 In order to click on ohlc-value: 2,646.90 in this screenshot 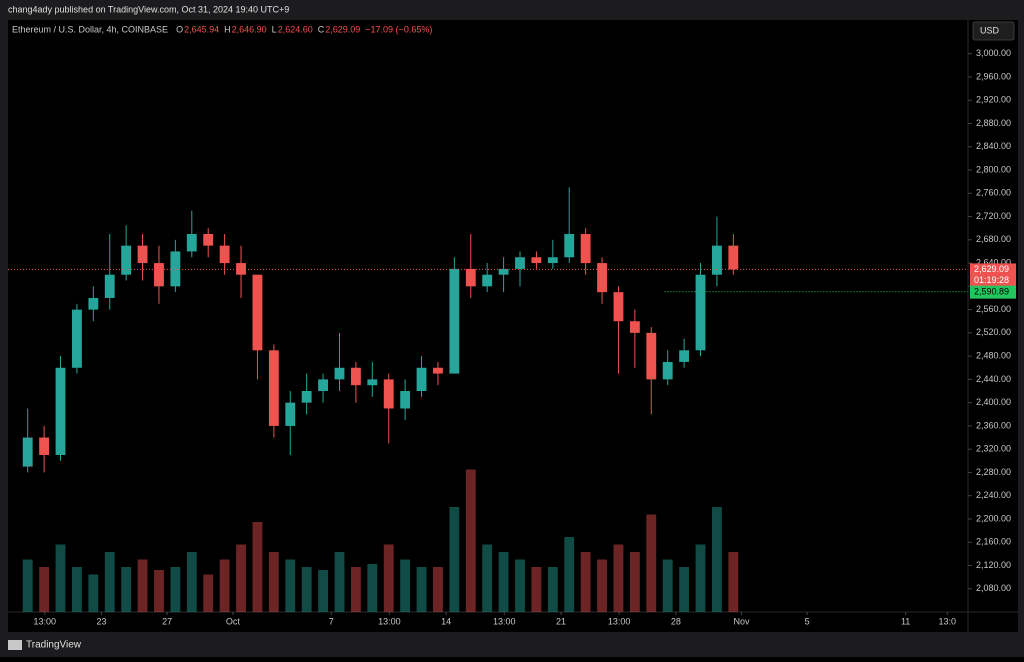, I will do `click(249, 29)`.